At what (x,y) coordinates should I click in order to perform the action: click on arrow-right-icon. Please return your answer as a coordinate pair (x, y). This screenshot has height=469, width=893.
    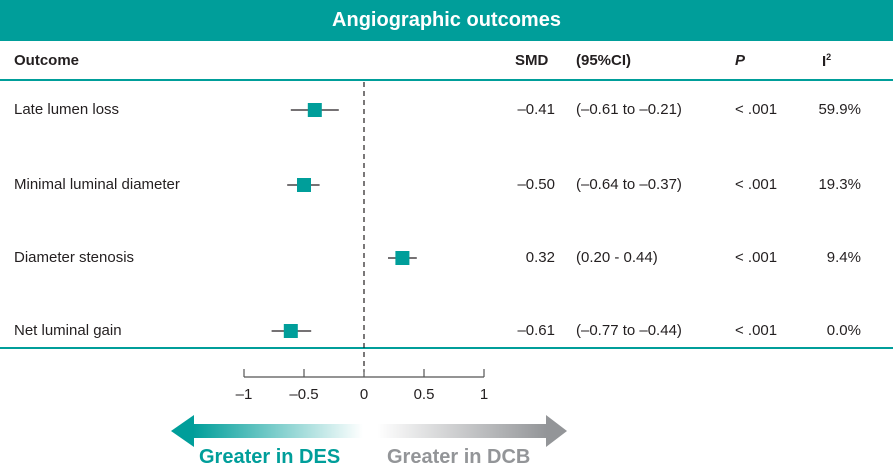
    Looking at the image, I should click on (556, 431).